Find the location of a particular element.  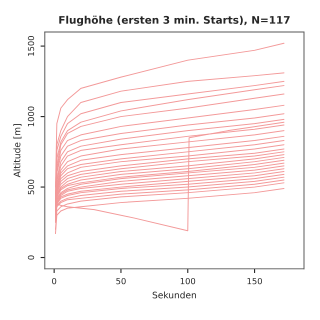

y-tick-label: 1500 is located at coordinates (31, 46).